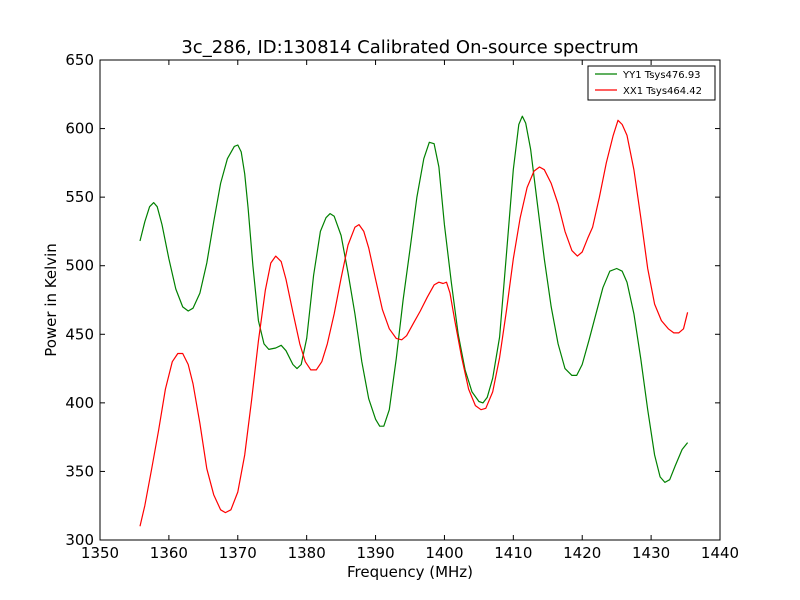  Describe the element at coordinates (79, 60) in the screenshot. I see `y-tick-label: 650` at that location.